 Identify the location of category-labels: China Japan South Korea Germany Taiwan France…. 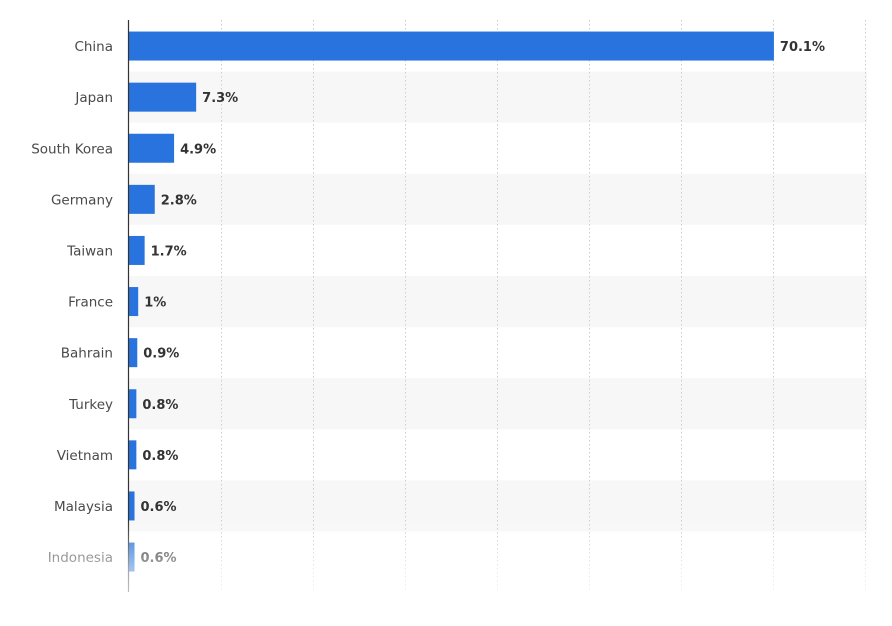
(72, 302).